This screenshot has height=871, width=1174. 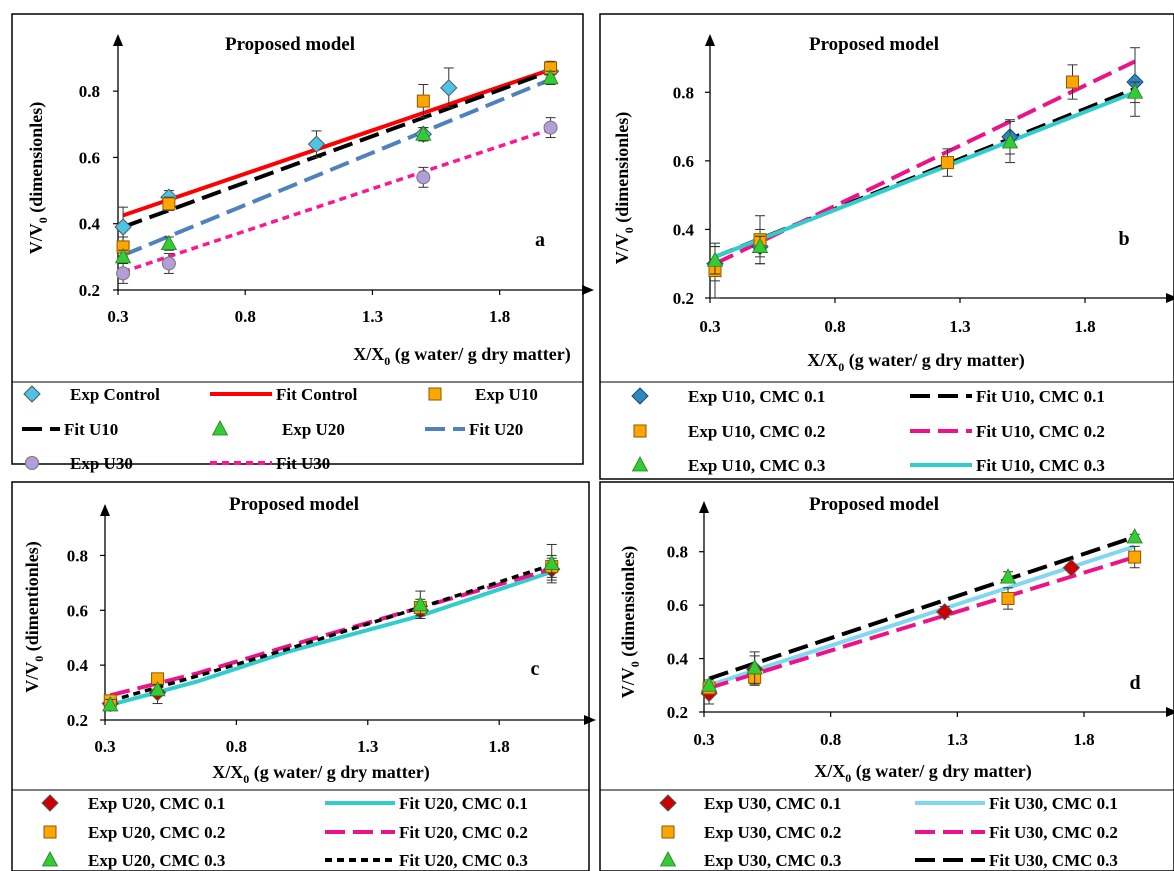 I want to click on panel-c-ytick-label: 0.8, so click(x=77, y=555).